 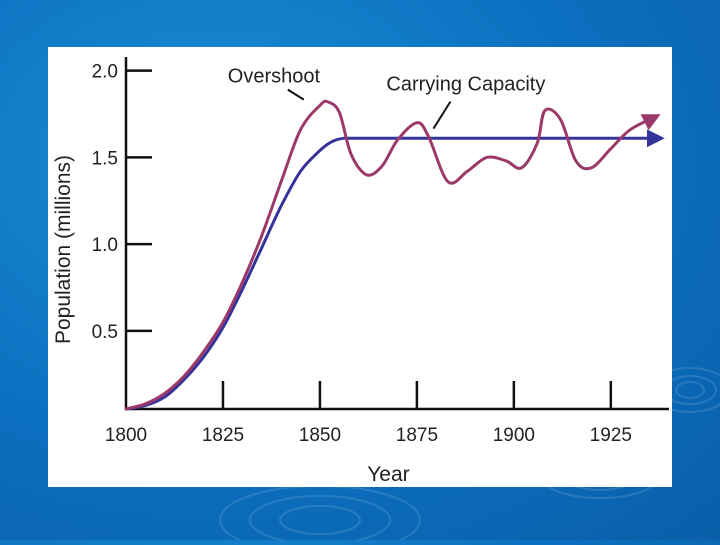 What do you see at coordinates (417, 435) in the screenshot?
I see `x-tick-label: 1875` at bounding box center [417, 435].